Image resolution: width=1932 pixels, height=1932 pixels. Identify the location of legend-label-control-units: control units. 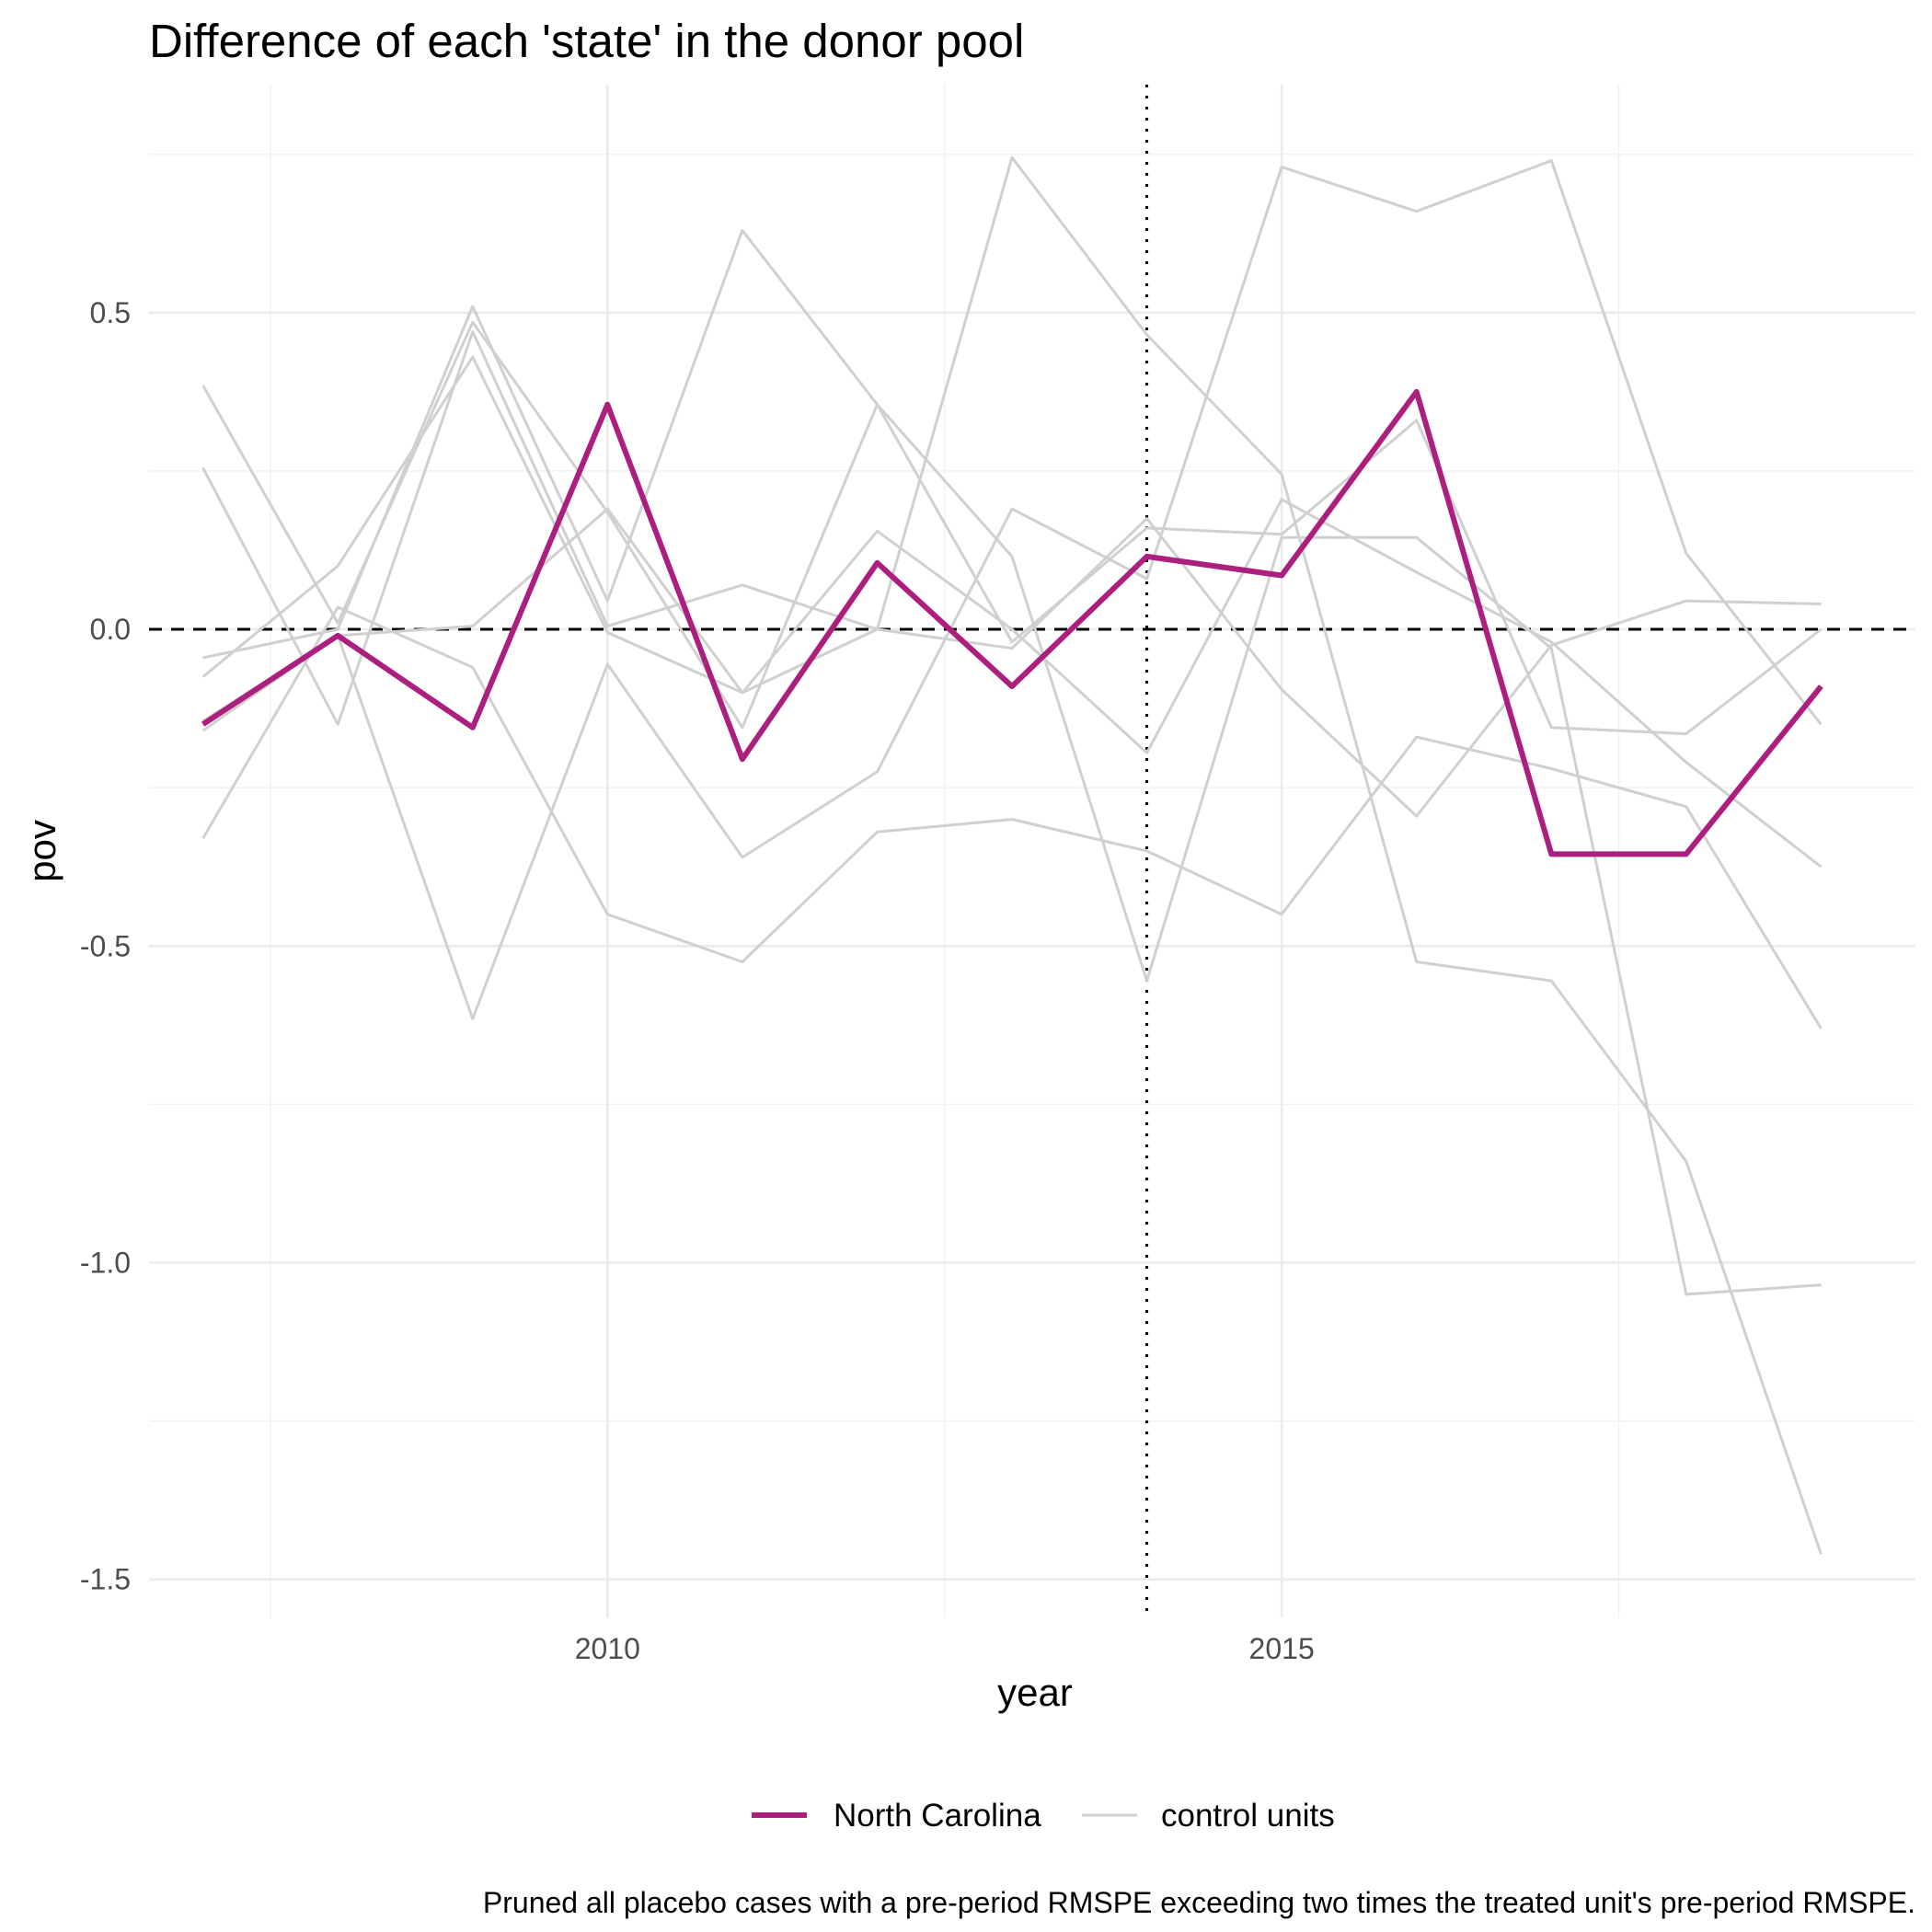
(1248, 1816).